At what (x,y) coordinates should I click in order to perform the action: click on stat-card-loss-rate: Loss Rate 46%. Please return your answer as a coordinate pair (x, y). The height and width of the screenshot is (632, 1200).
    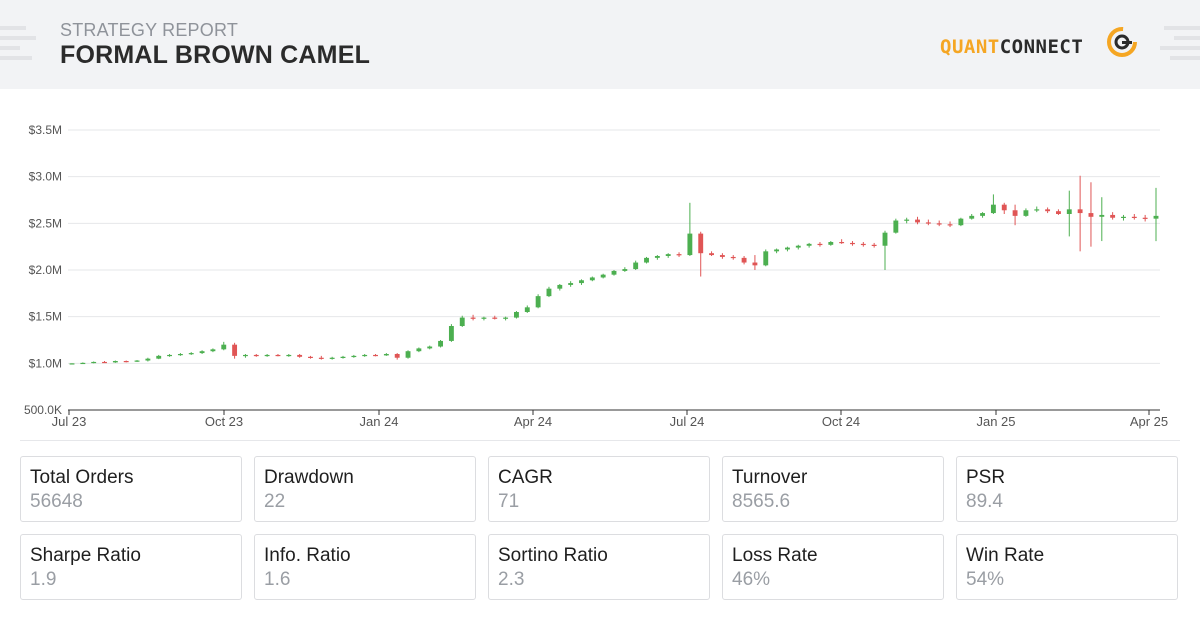
    Looking at the image, I should click on (833, 567).